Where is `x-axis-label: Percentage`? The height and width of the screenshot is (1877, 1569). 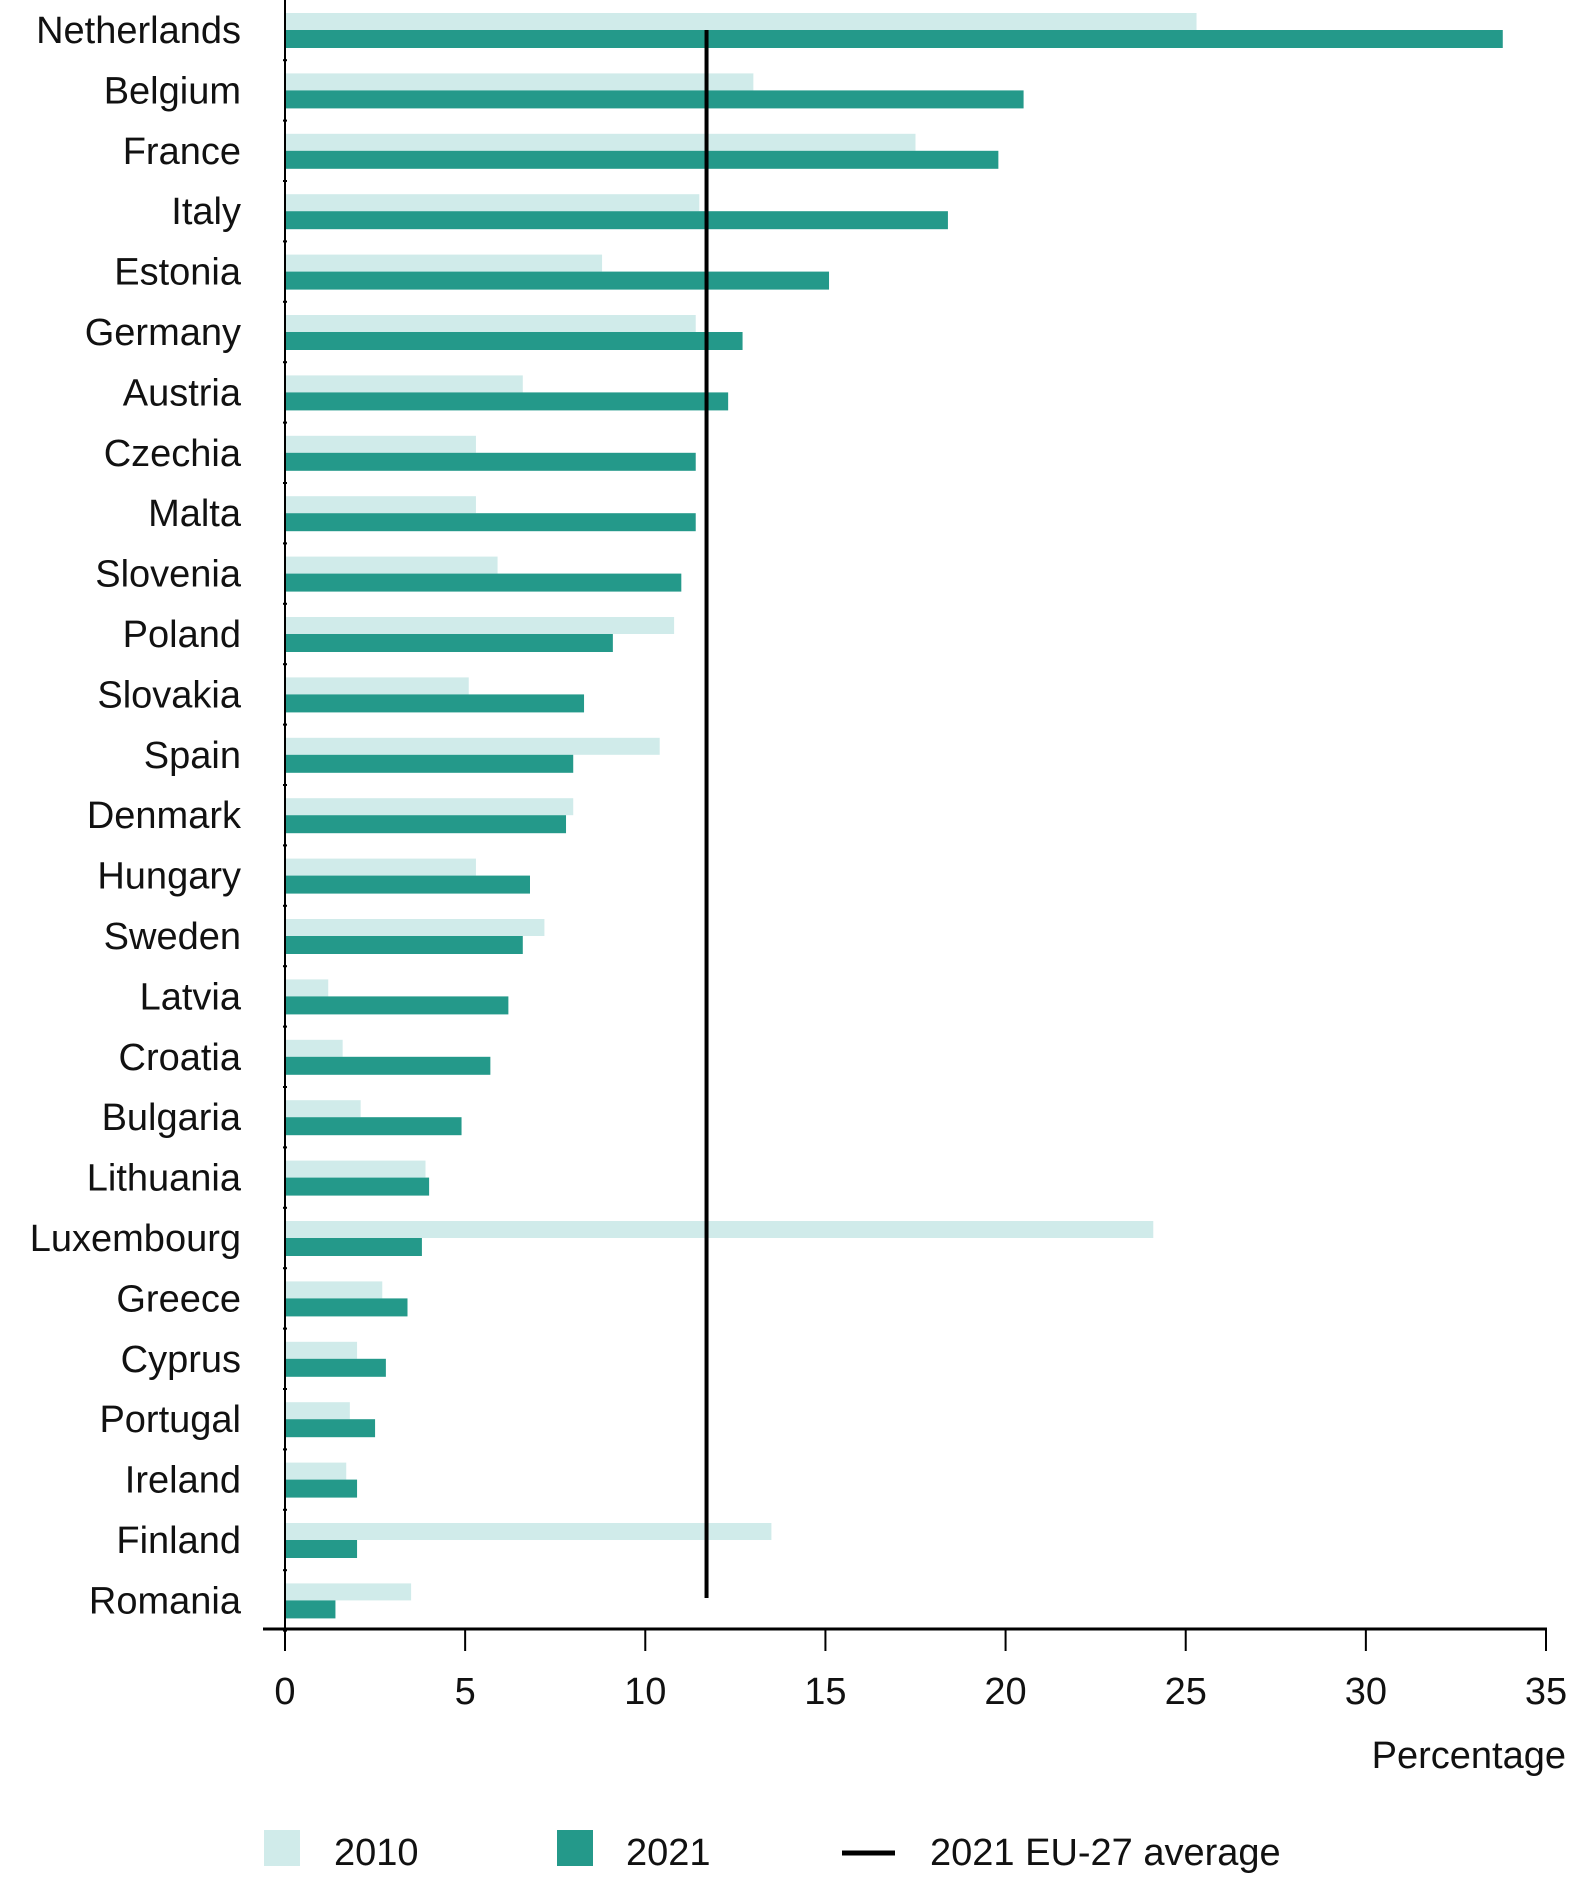
x-axis-label: Percentage is located at coordinates (1469, 1756).